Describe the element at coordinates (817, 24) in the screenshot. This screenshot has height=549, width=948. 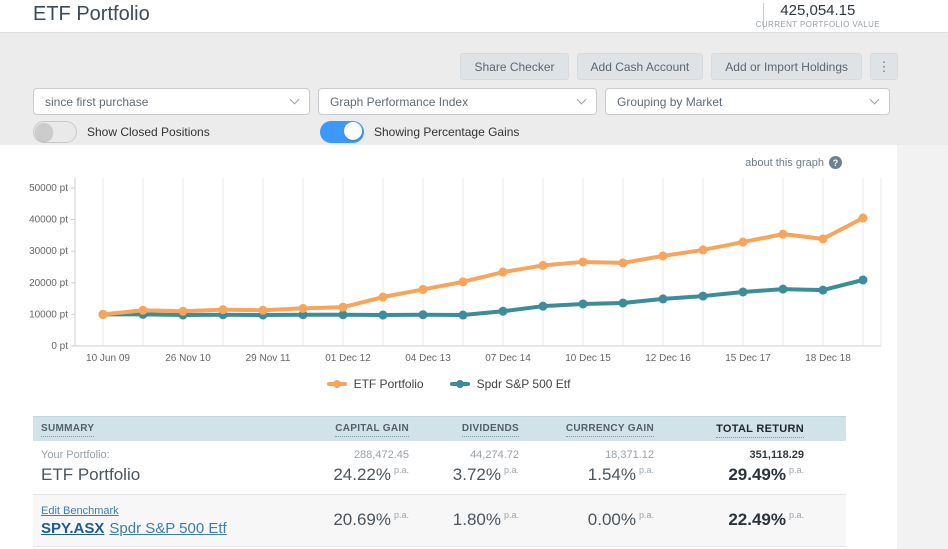
I see `current-portfolio-value-label: CURRENT PORTFOLIO VALUE` at that location.